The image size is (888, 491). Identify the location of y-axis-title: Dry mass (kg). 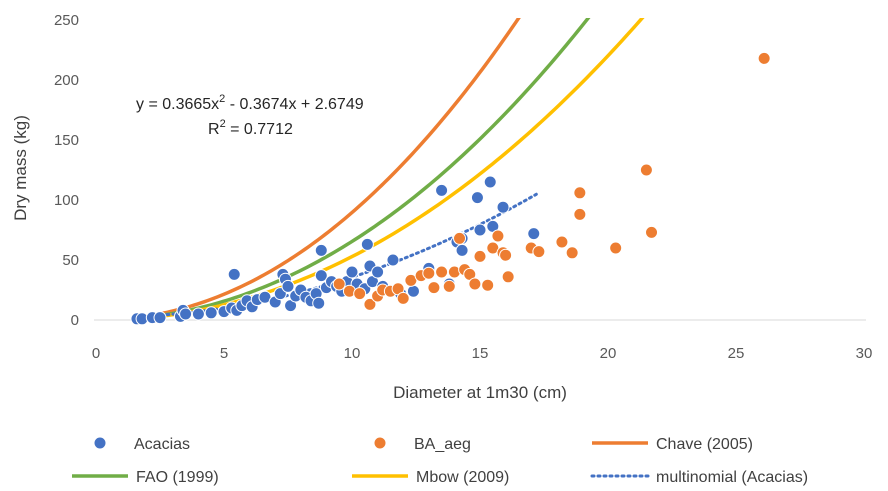
(20, 168).